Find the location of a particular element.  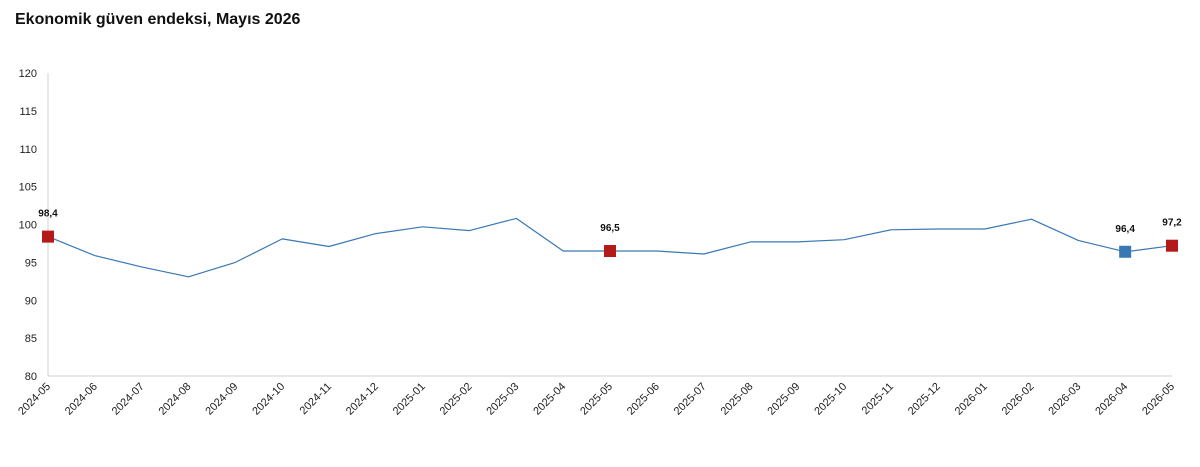

data-label: 97,2 is located at coordinates (1172, 223).